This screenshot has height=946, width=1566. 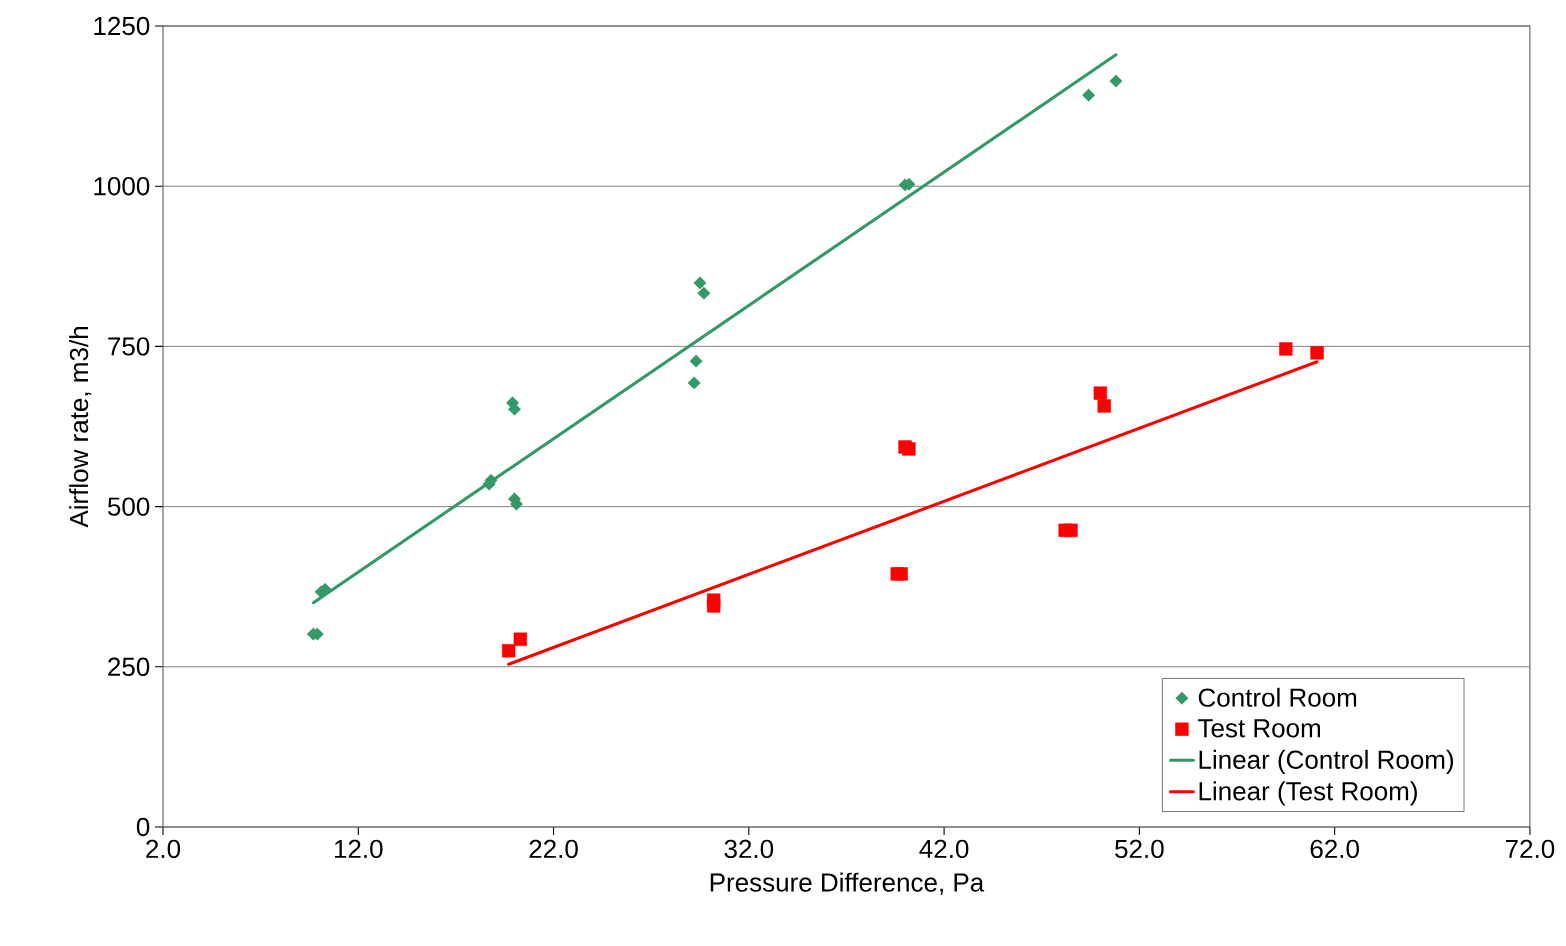 What do you see at coordinates (1259, 728) in the screenshot?
I see `legend-label: Test Room` at bounding box center [1259, 728].